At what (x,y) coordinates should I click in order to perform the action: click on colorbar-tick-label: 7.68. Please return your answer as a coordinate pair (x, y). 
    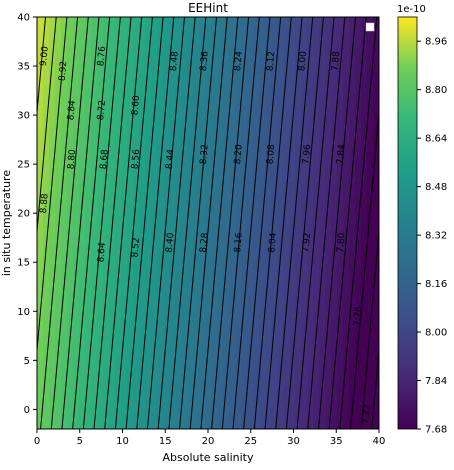
    Looking at the image, I should click on (436, 430).